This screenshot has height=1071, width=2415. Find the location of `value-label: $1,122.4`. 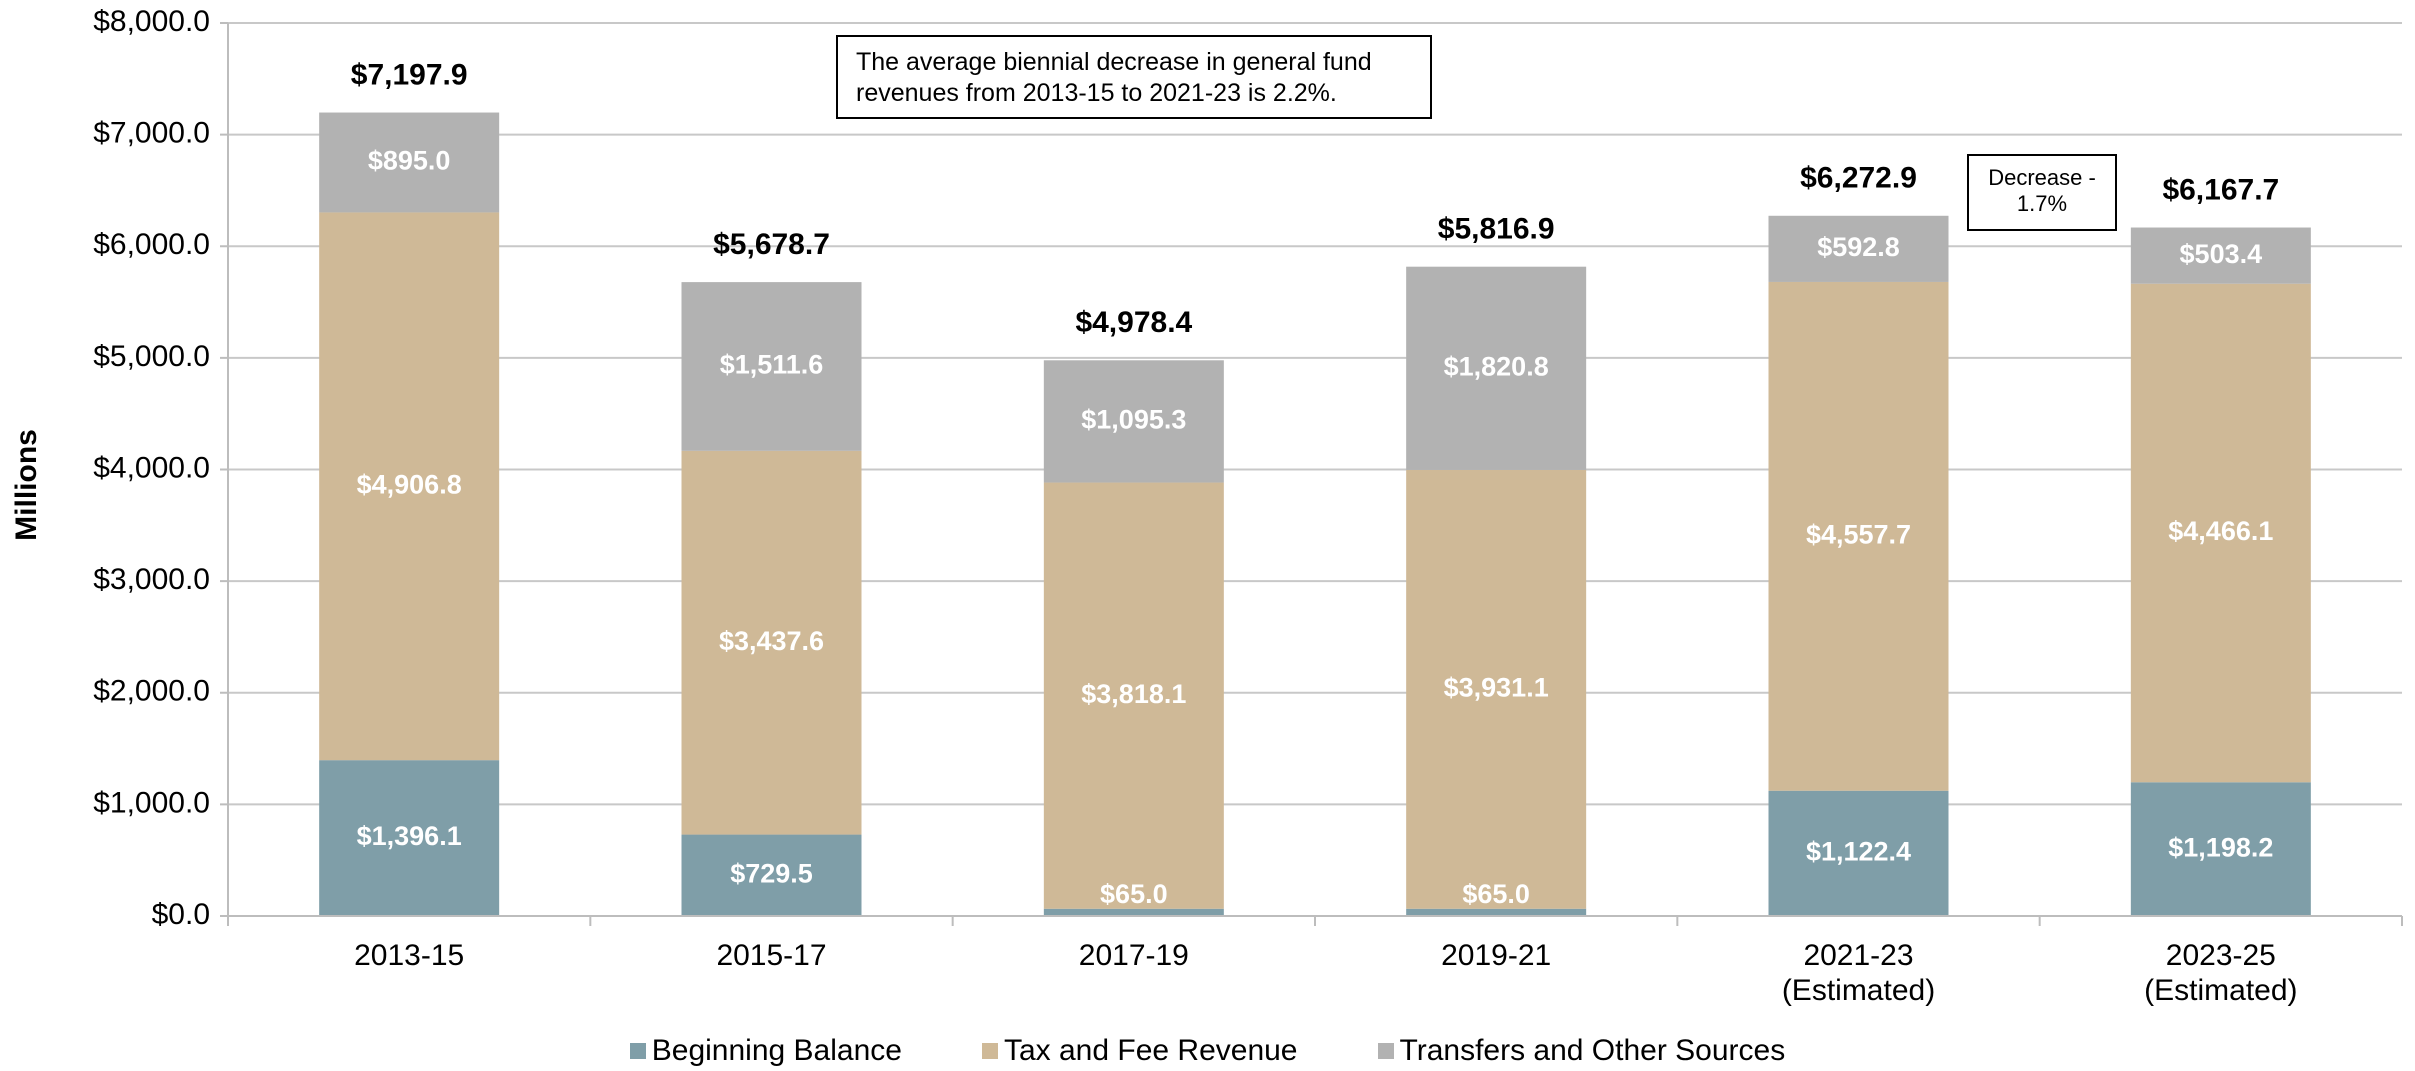

value-label: $1,122.4 is located at coordinates (1858, 851).